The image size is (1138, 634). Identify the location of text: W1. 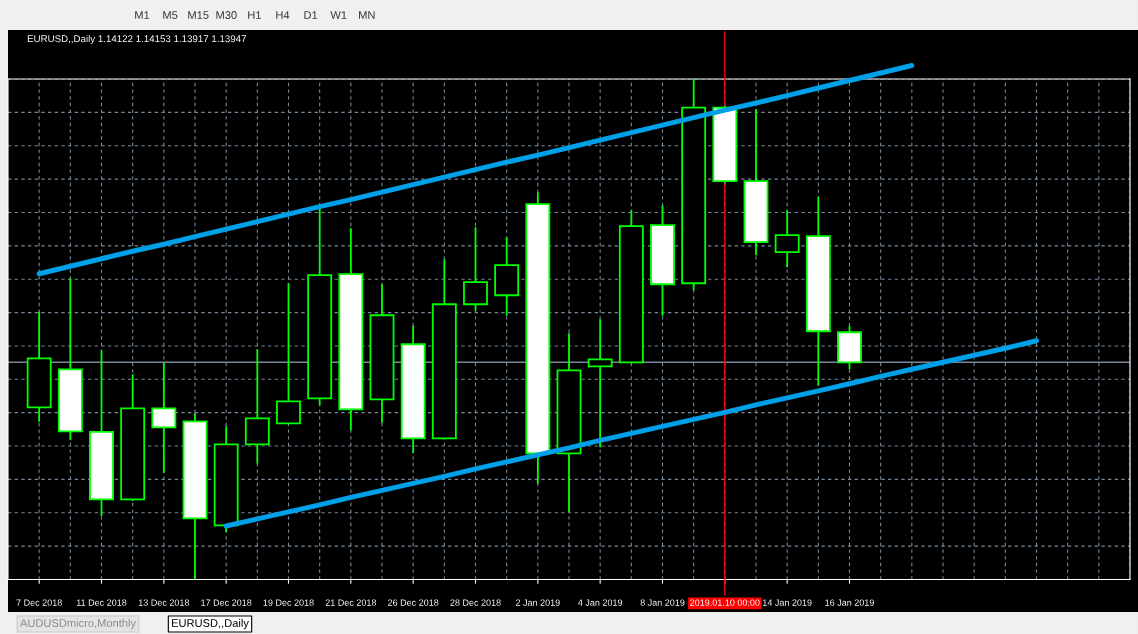
(338, 15).